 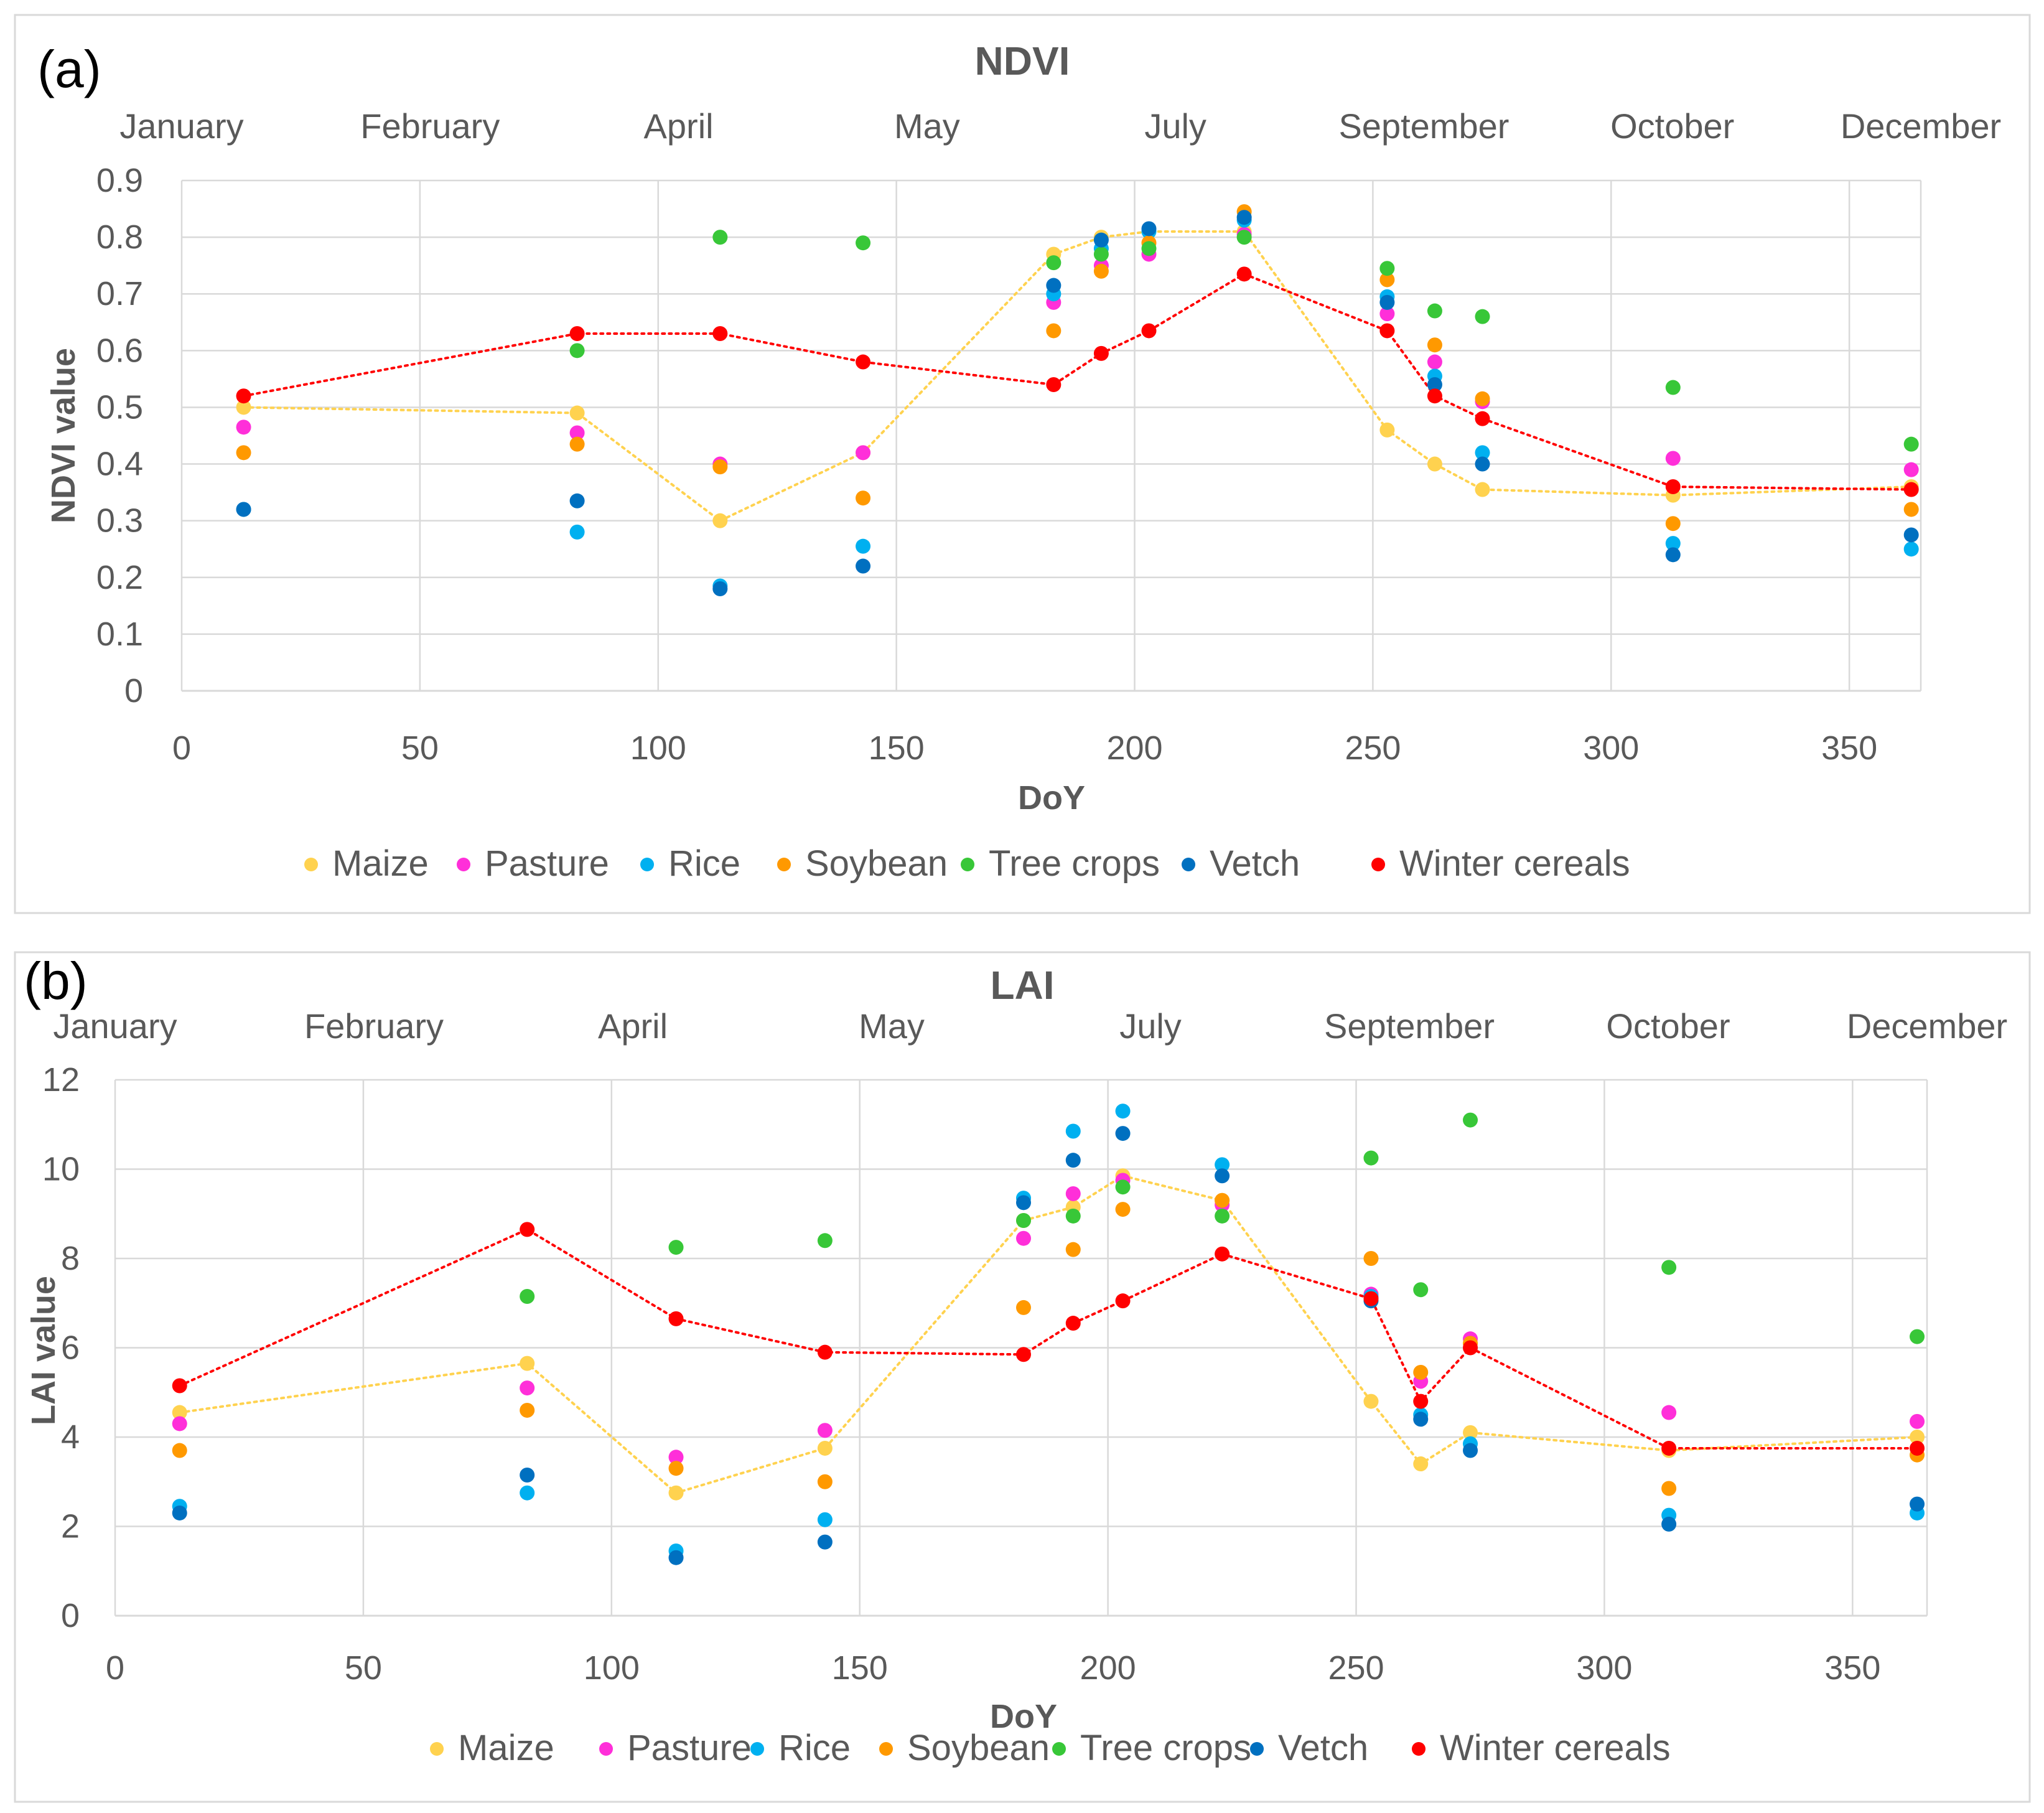 I want to click on month-label-january: January, so click(x=115, y=1026).